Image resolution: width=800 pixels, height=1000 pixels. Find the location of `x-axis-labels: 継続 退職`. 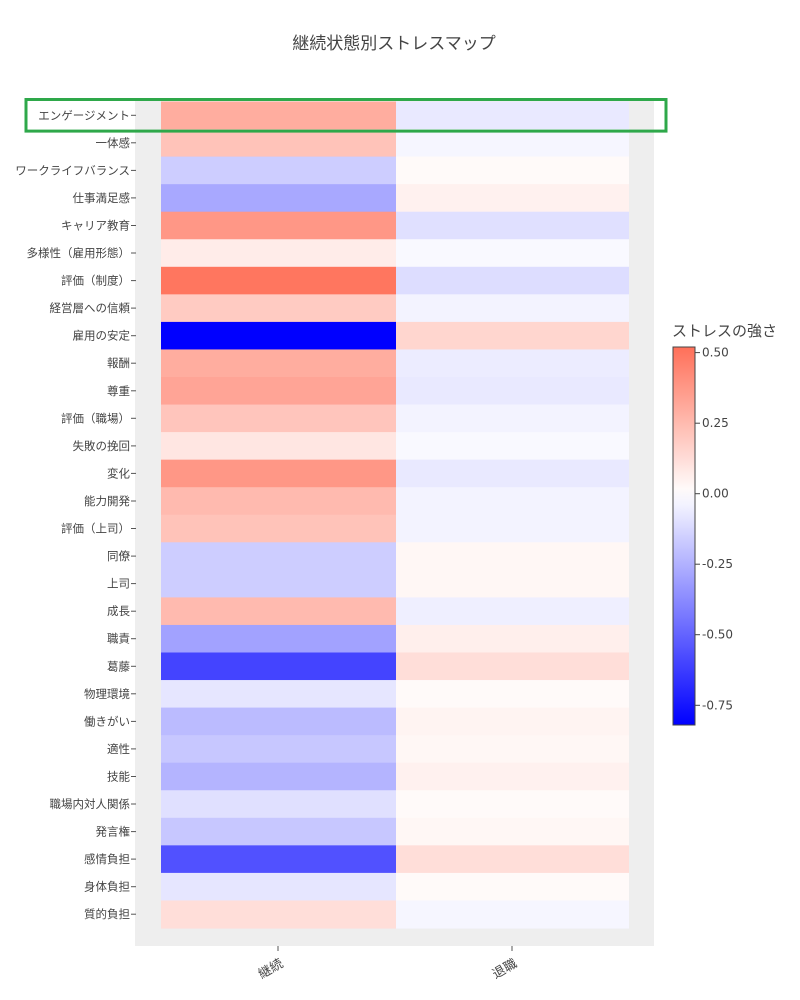

x-axis-labels: 継続 退職 is located at coordinates (388, 964).